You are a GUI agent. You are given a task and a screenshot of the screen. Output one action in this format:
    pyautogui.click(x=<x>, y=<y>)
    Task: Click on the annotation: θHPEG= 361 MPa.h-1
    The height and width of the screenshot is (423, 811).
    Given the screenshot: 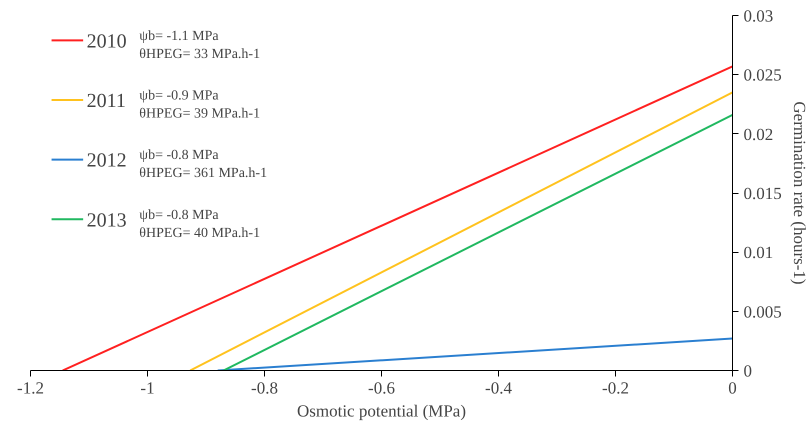 What is the action you would take?
    pyautogui.click(x=203, y=174)
    